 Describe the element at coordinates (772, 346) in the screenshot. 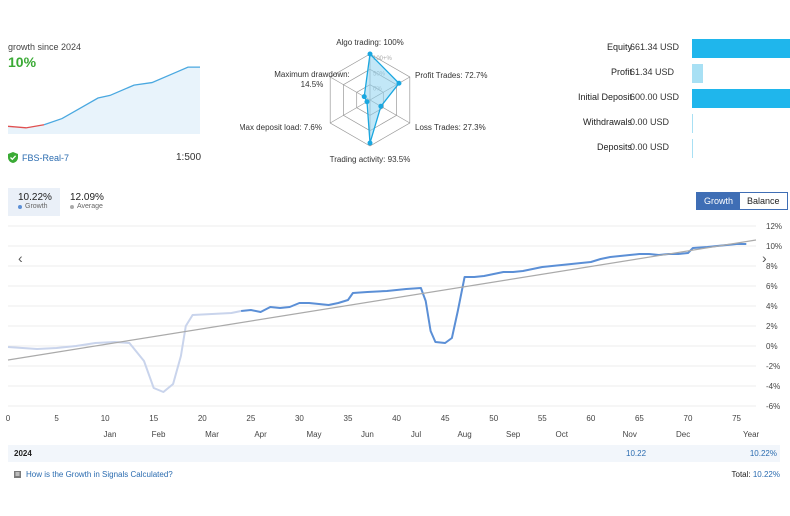

I see `y-tick-label: 0%` at that location.